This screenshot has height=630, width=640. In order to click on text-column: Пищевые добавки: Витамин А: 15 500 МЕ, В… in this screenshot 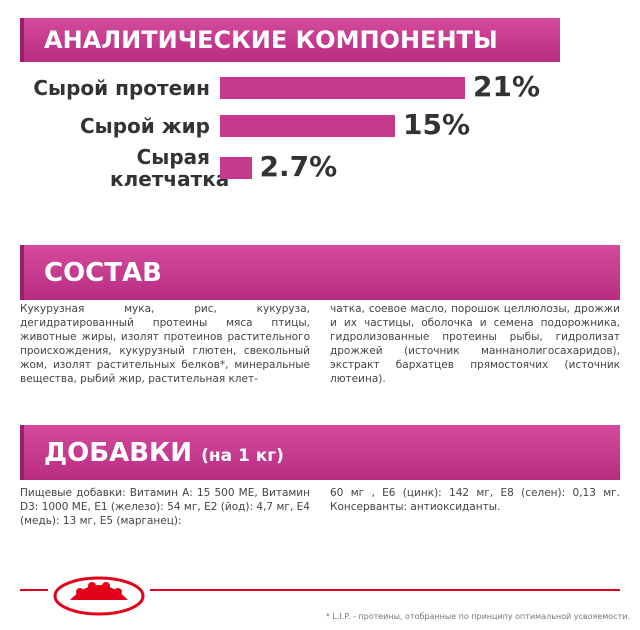, I will do `click(165, 507)`.